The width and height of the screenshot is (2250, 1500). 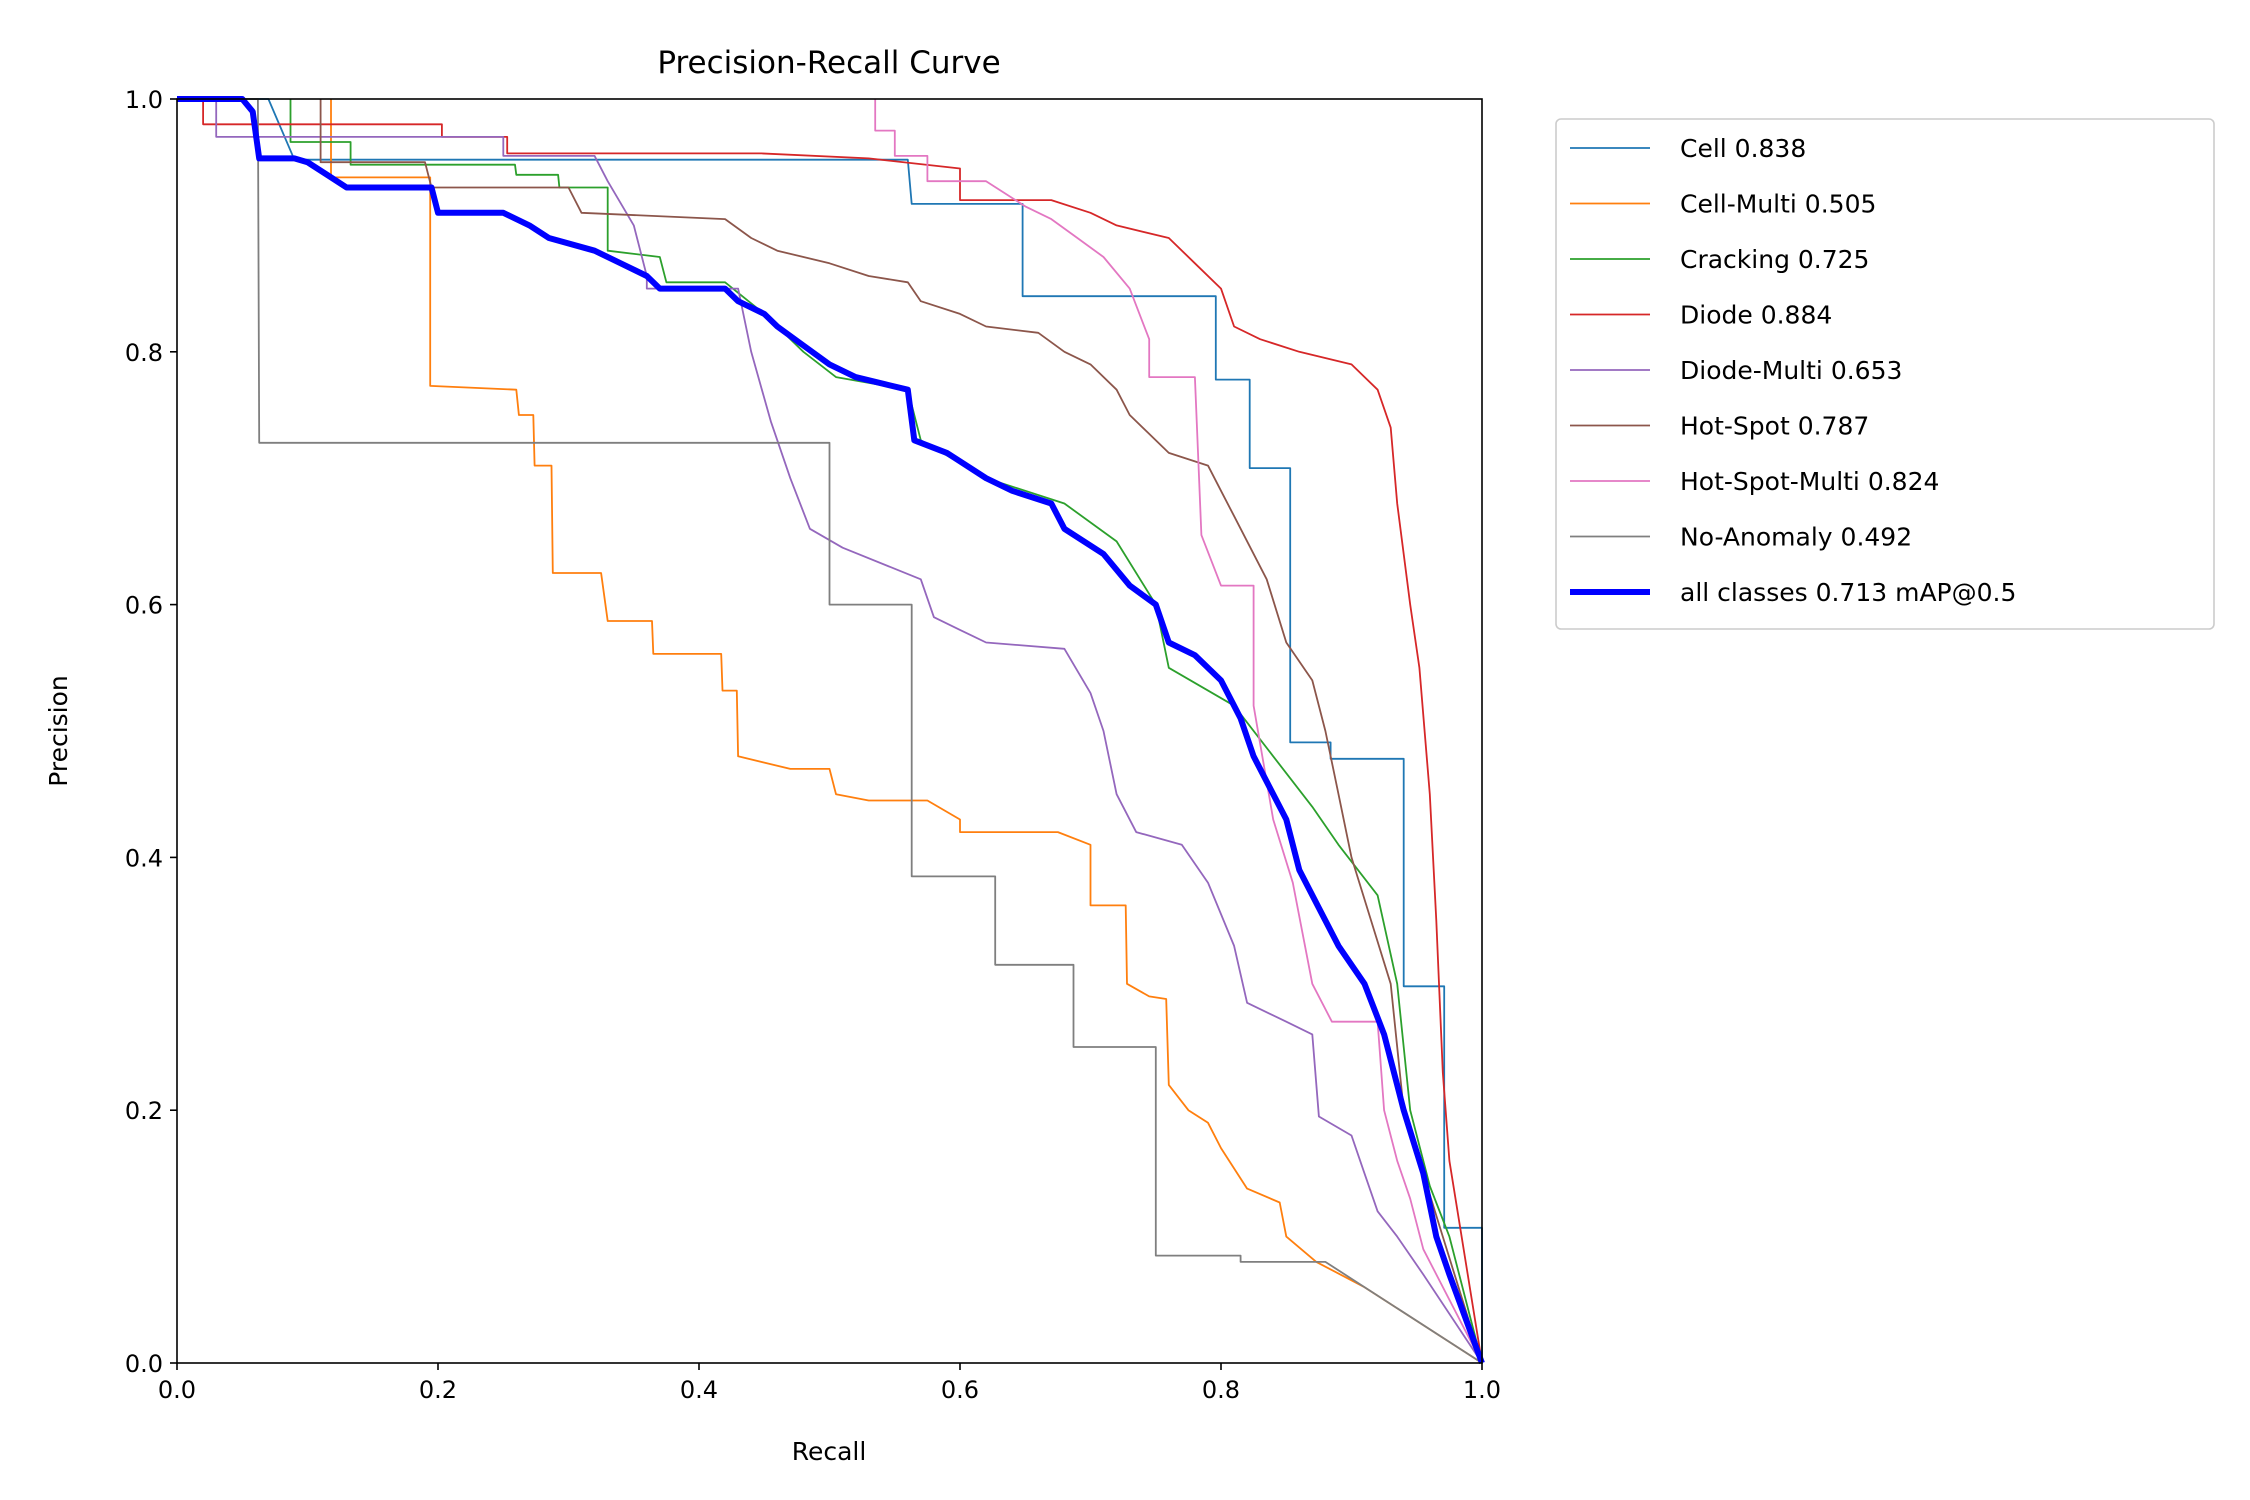 What do you see at coordinates (144, 100) in the screenshot?
I see `y-tick-label: 1.0` at bounding box center [144, 100].